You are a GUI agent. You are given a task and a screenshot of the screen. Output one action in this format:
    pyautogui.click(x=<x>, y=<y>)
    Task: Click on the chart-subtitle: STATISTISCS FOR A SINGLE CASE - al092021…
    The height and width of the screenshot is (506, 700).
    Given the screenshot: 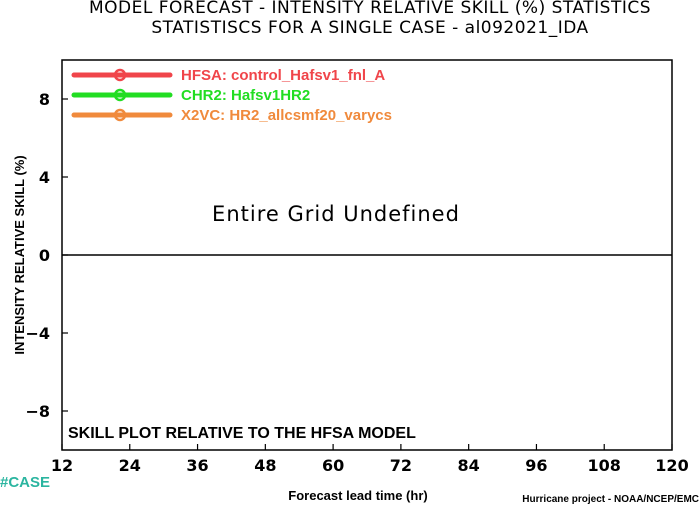 What is the action you would take?
    pyautogui.click(x=370, y=28)
    